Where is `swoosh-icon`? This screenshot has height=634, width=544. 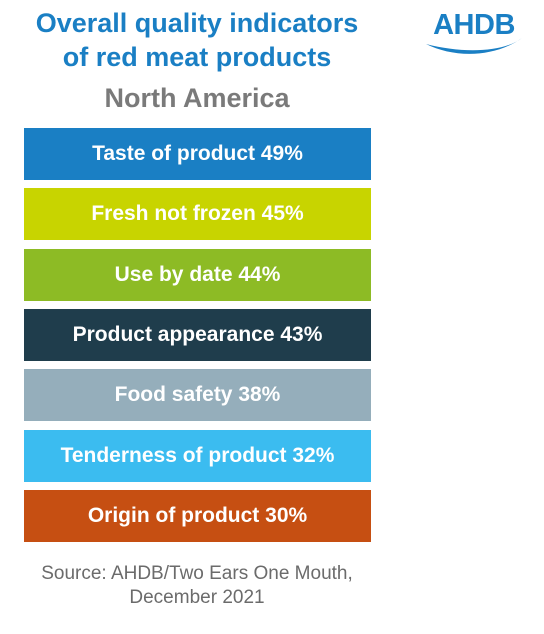 swoosh-icon is located at coordinates (474, 46).